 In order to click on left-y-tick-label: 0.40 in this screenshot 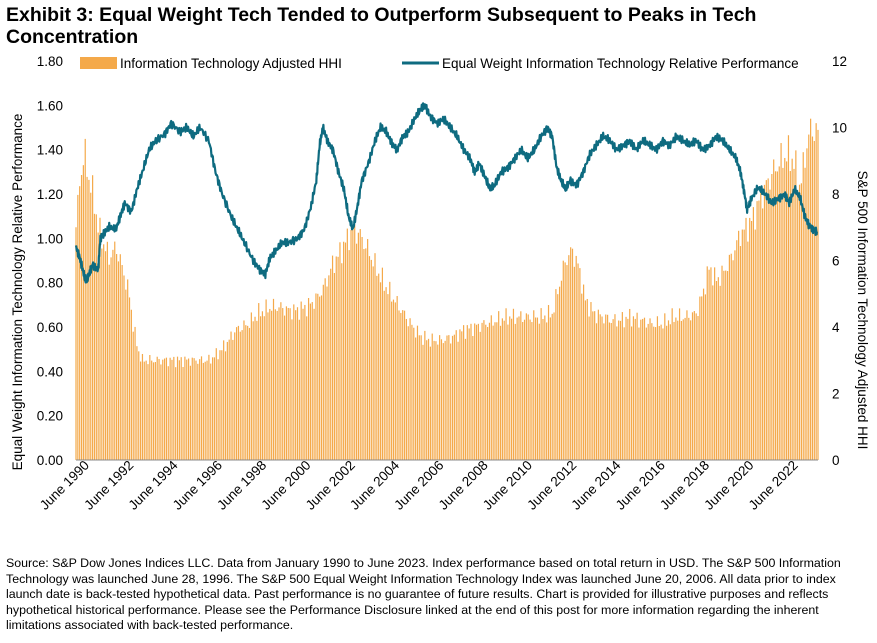, I will do `click(50, 371)`.